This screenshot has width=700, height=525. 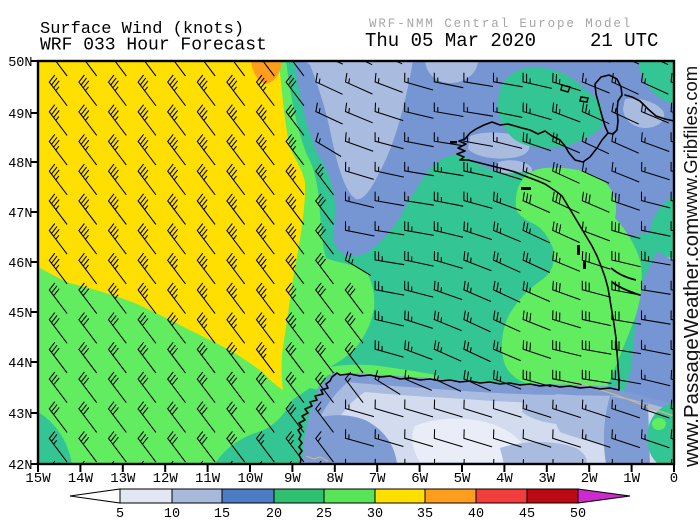 What do you see at coordinates (166, 479) in the screenshot?
I see `svg-text: 12W` at bounding box center [166, 479].